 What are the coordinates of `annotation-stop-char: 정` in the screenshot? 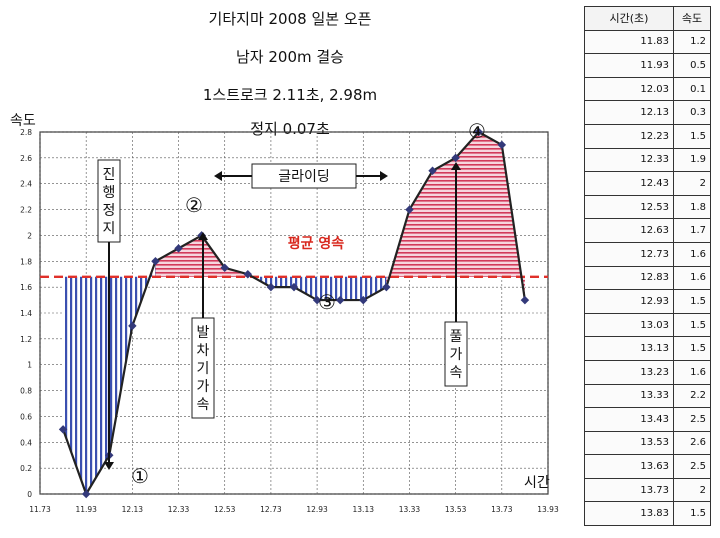 It's located at (109, 211).